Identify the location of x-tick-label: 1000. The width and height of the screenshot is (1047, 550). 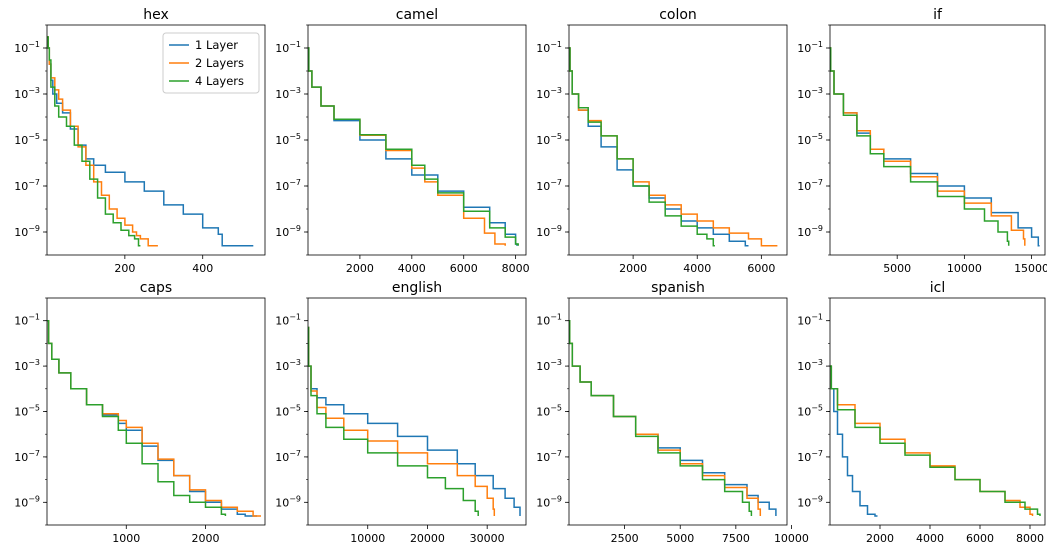
(126, 538).